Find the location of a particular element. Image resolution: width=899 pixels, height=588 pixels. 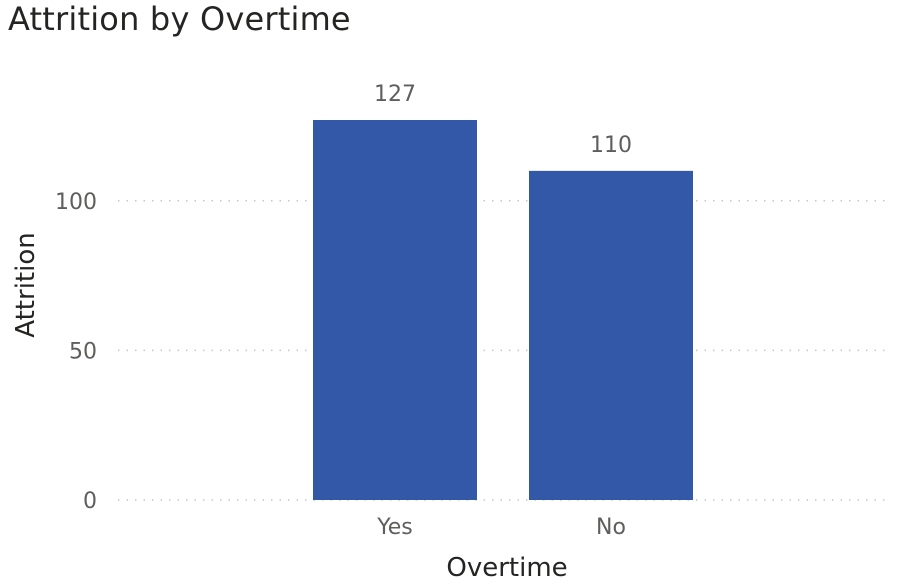

y-tick-label: 100 is located at coordinates (76, 202).